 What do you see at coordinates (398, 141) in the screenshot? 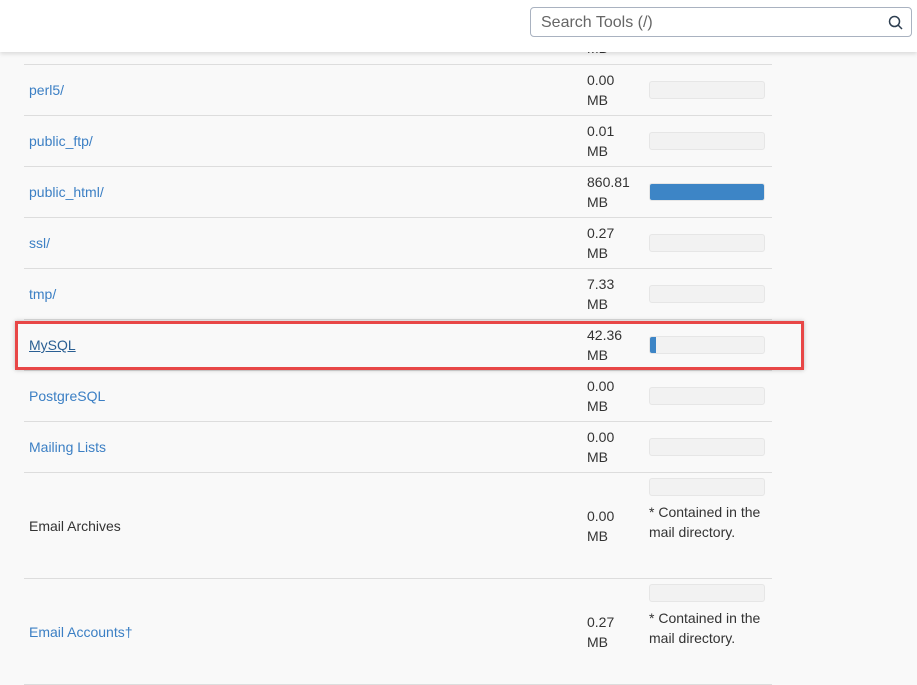
I see `table-row: public_ftp/0.01 MB` at bounding box center [398, 141].